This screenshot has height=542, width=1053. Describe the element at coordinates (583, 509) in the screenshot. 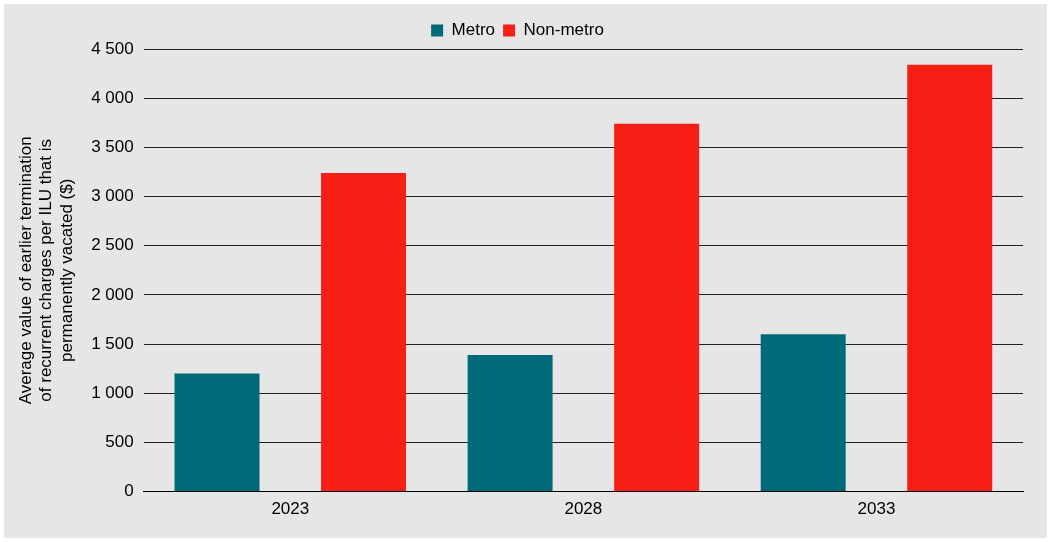

I see `x-tick-label: 2028` at that location.